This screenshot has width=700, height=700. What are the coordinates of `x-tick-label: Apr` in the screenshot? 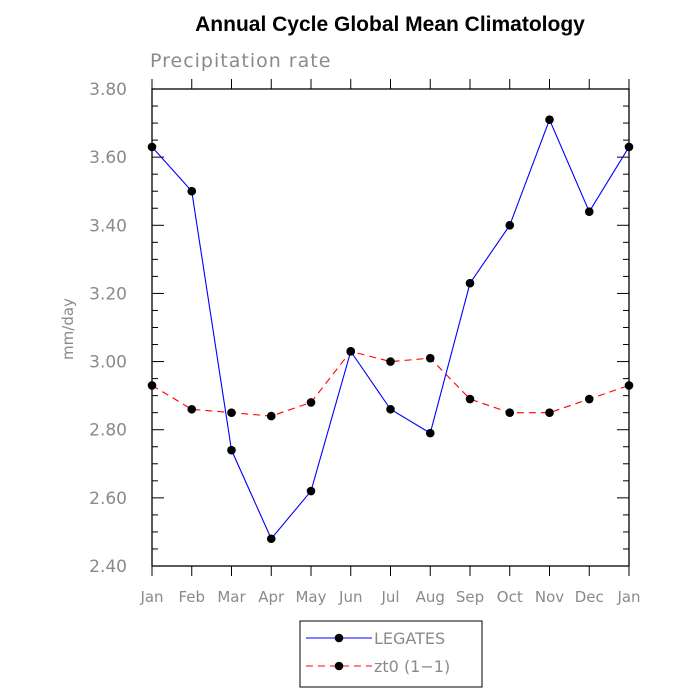 It's located at (271, 597).